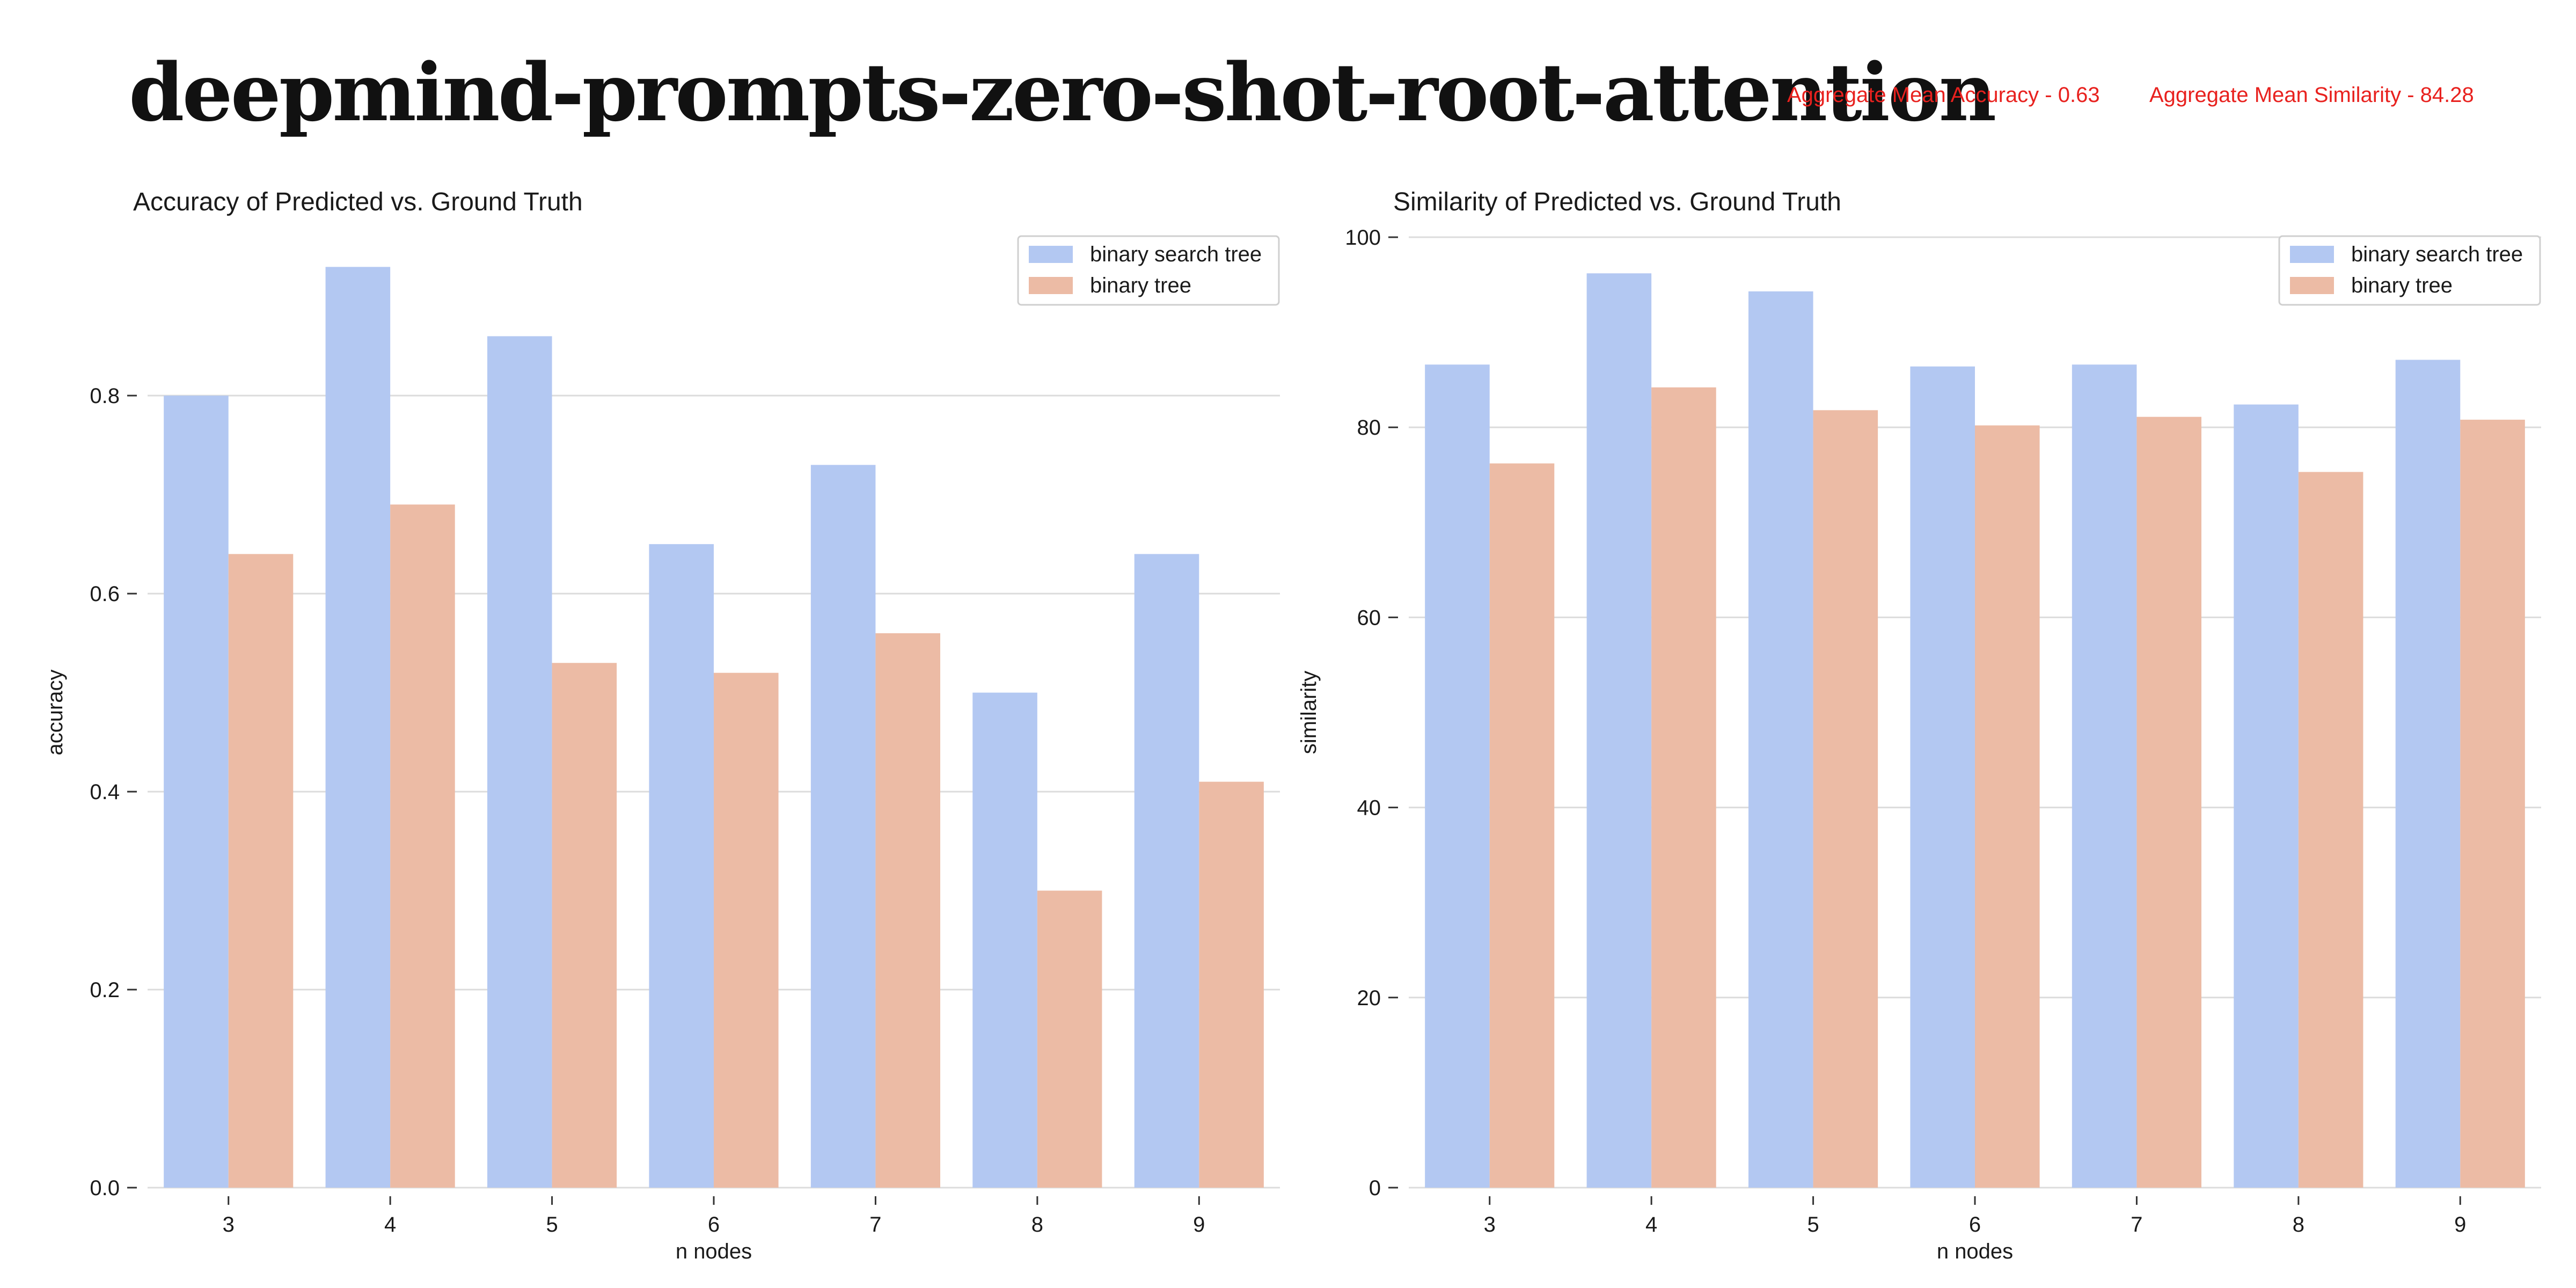 The image size is (2576, 1288). Describe the element at coordinates (1369, 808) in the screenshot. I see `y-tick-label: 40` at that location.